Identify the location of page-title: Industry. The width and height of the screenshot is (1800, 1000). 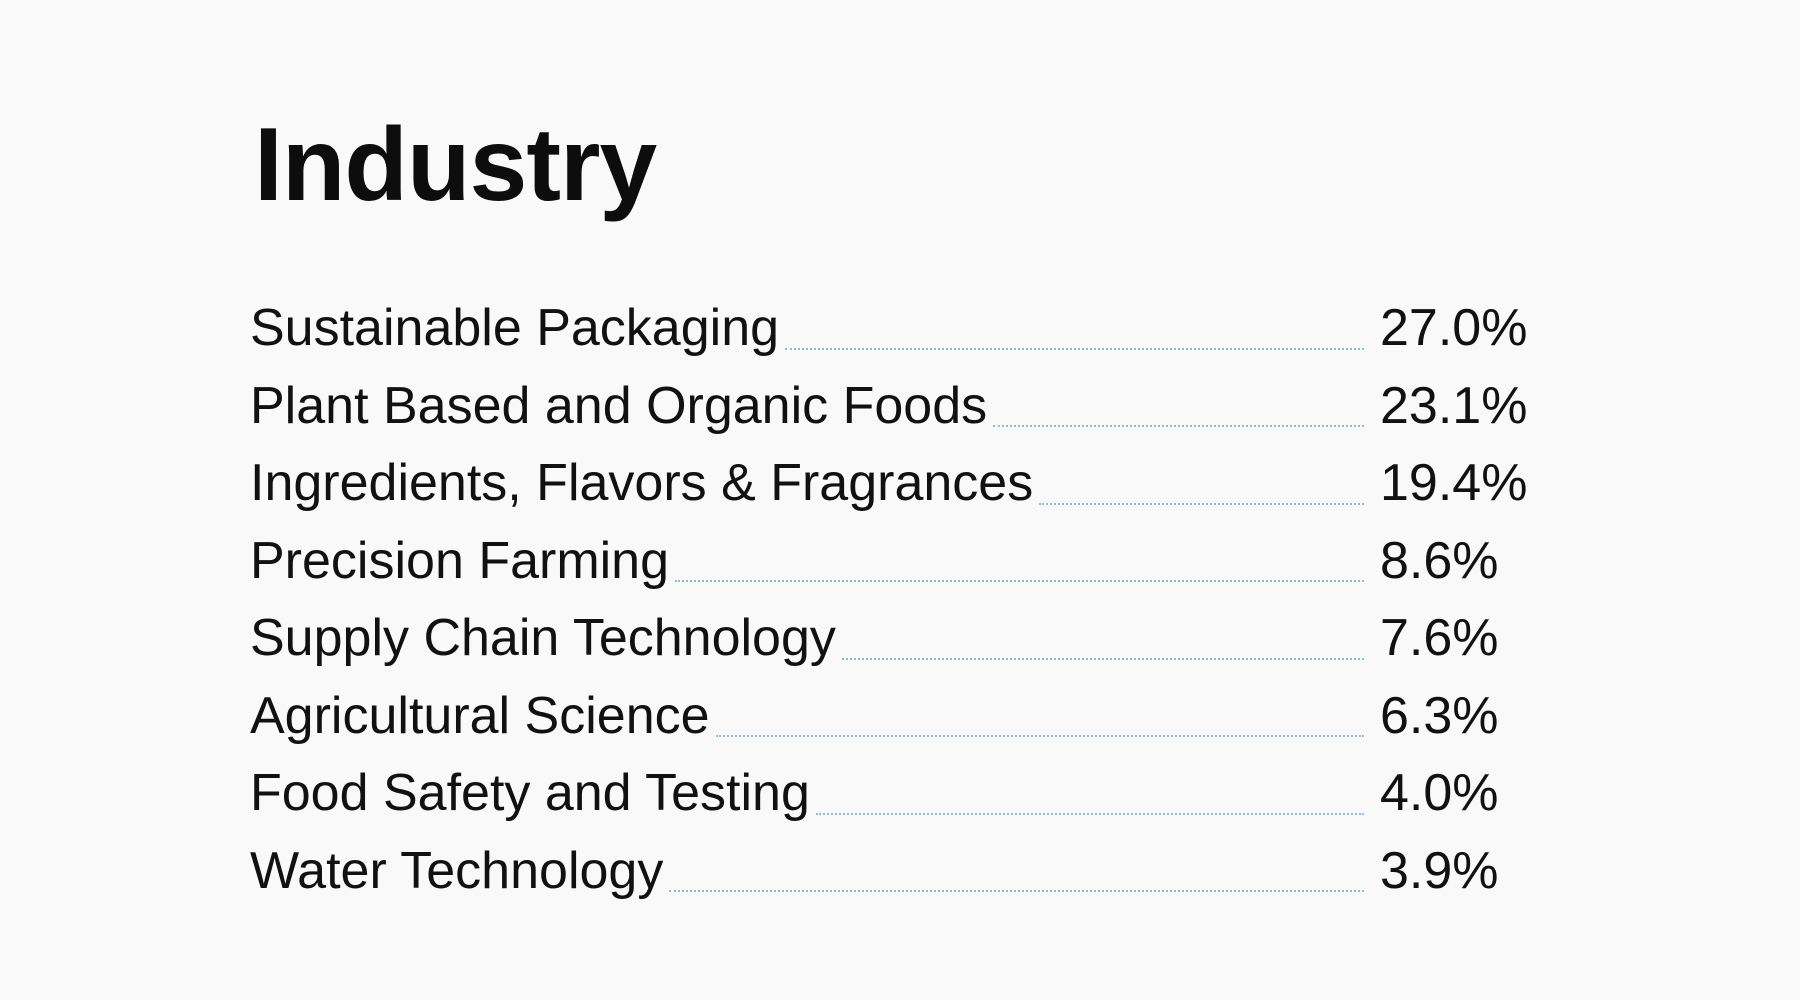
(455, 165).